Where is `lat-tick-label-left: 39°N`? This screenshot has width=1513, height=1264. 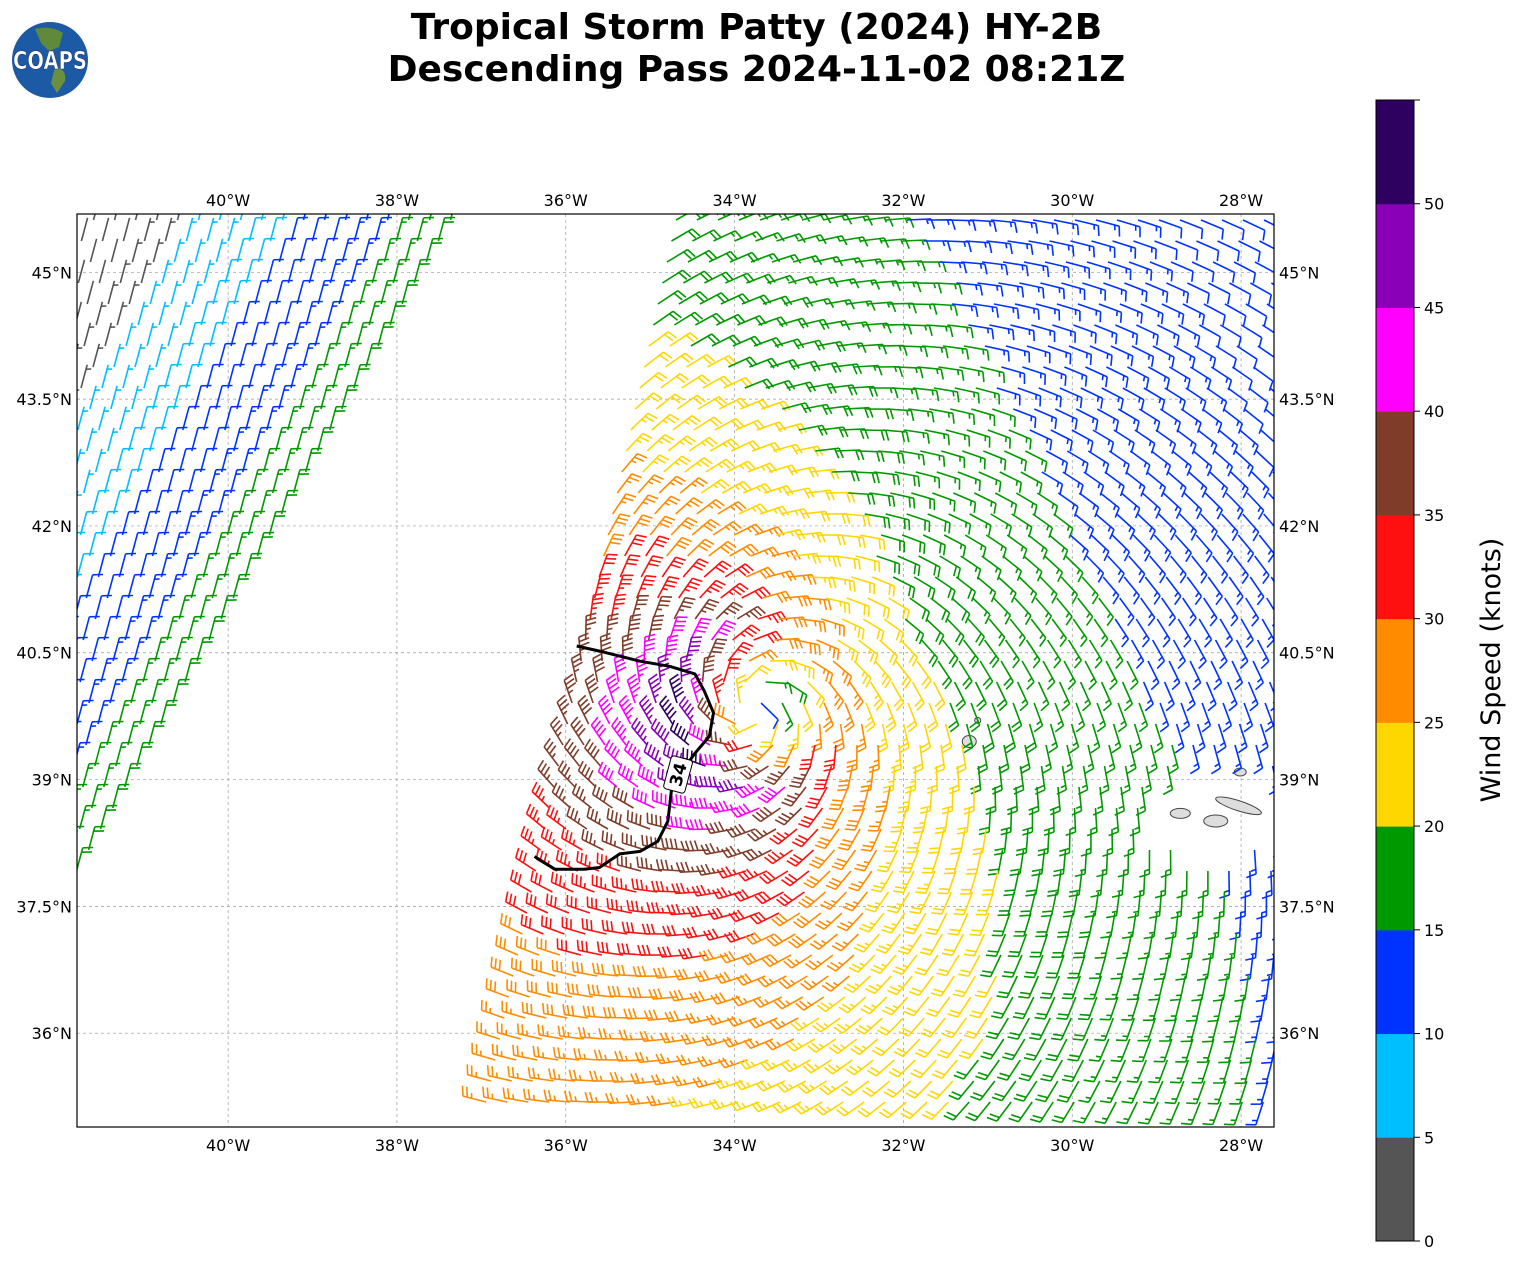 lat-tick-label-left: 39°N is located at coordinates (52, 780).